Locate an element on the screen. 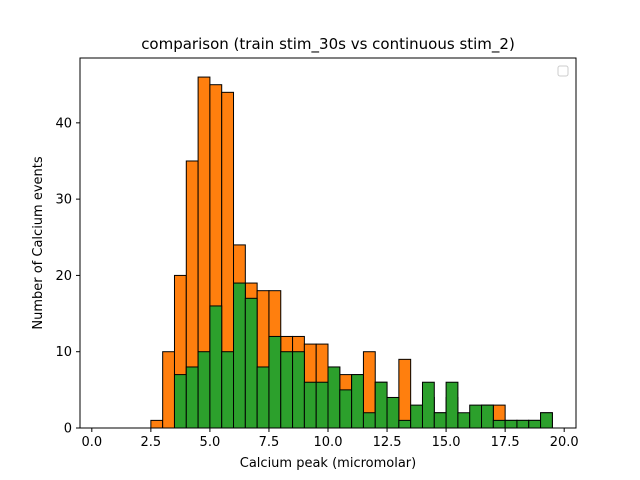 The image size is (640, 480). x-tick-label: 2.5 is located at coordinates (151, 442).